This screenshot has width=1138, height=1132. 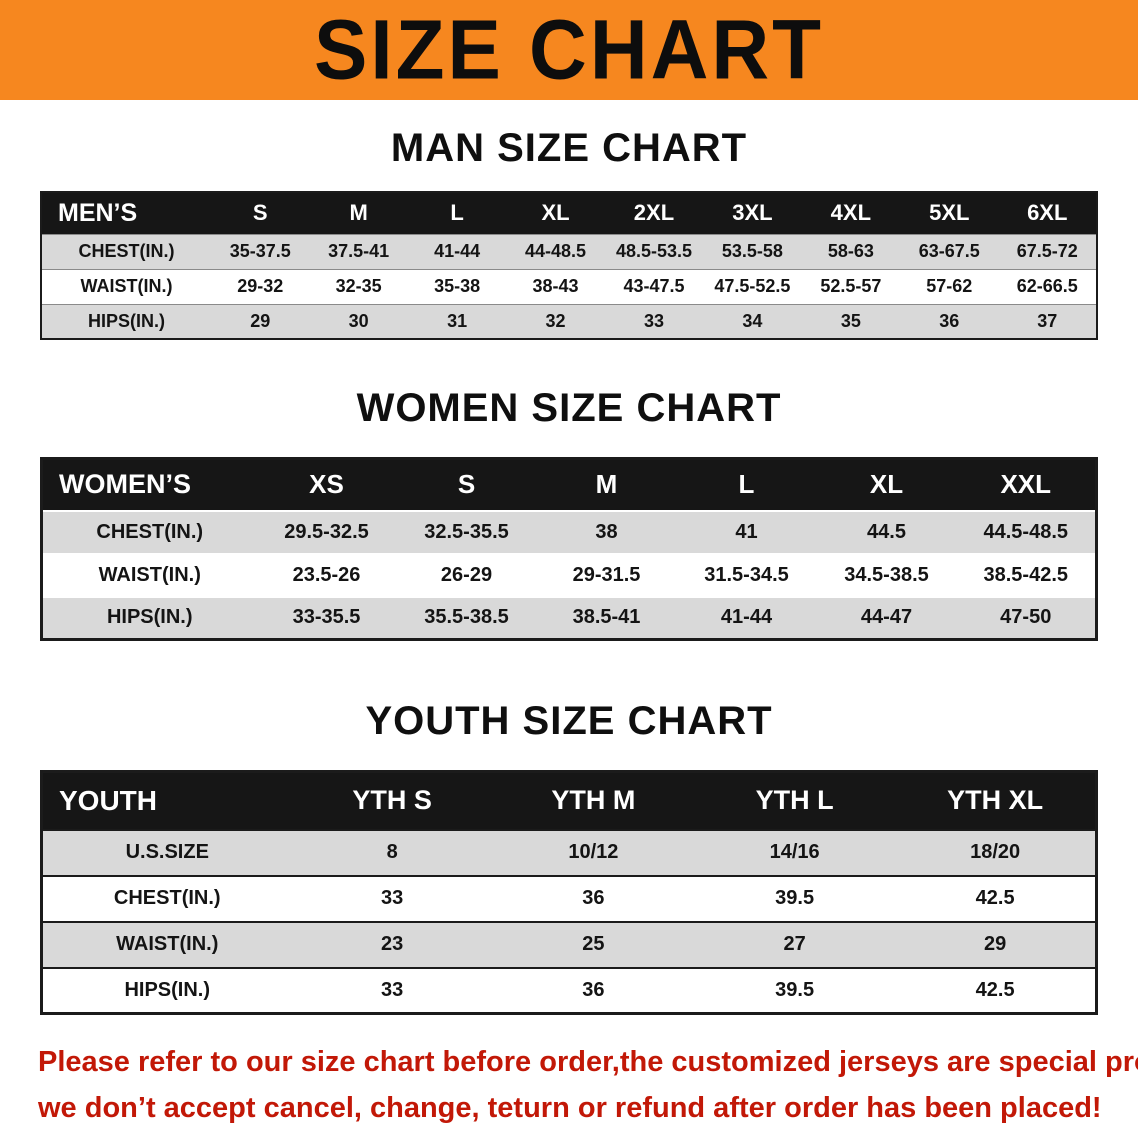 I want to click on table-row: CHEST(IN.) 33 36 39.5 42.5, so click(x=569, y=898).